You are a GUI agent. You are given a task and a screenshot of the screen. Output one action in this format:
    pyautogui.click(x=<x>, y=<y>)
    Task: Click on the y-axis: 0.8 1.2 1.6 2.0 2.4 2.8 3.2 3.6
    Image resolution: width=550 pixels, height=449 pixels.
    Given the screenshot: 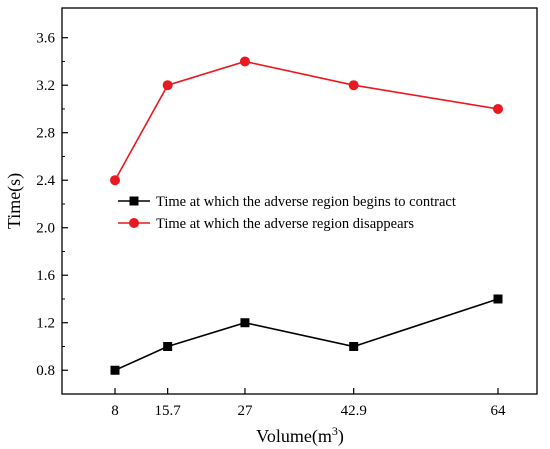 What is the action you would take?
    pyautogui.click(x=52, y=205)
    